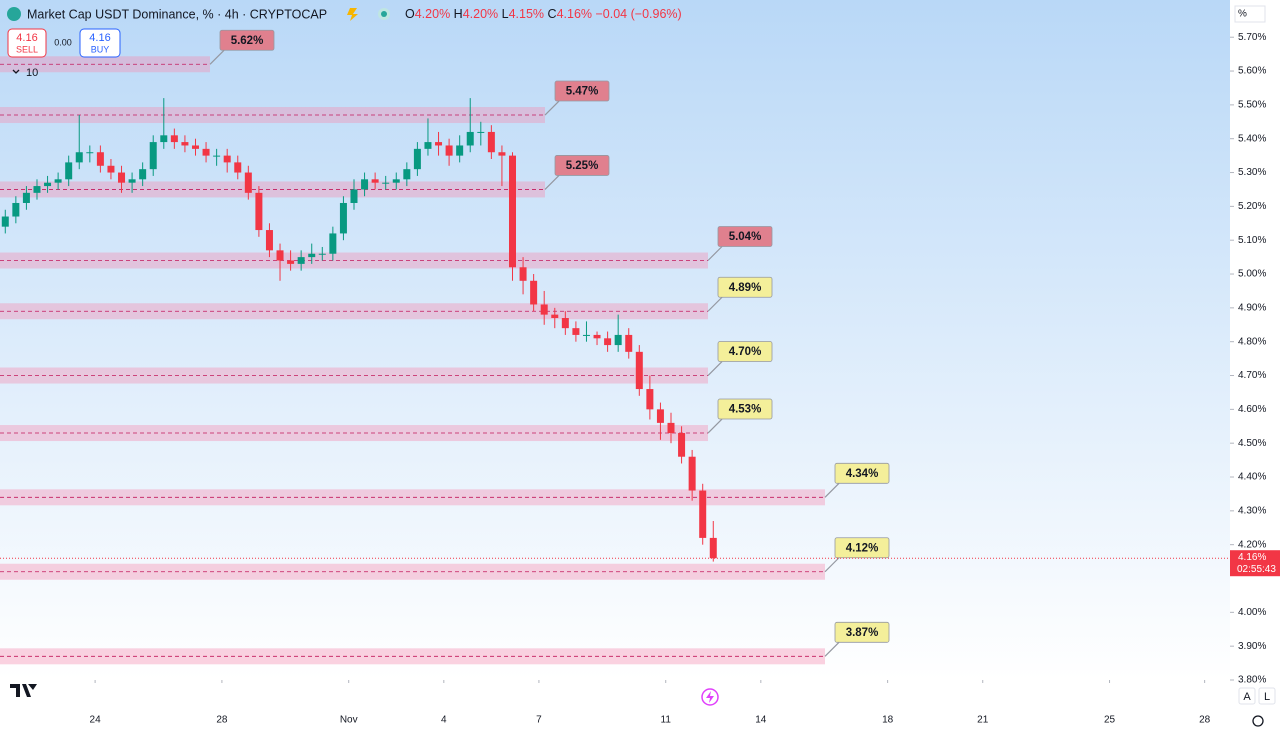 The image size is (1280, 730). Describe the element at coordinates (1258, 721) in the screenshot. I see `settings-icon` at that location.